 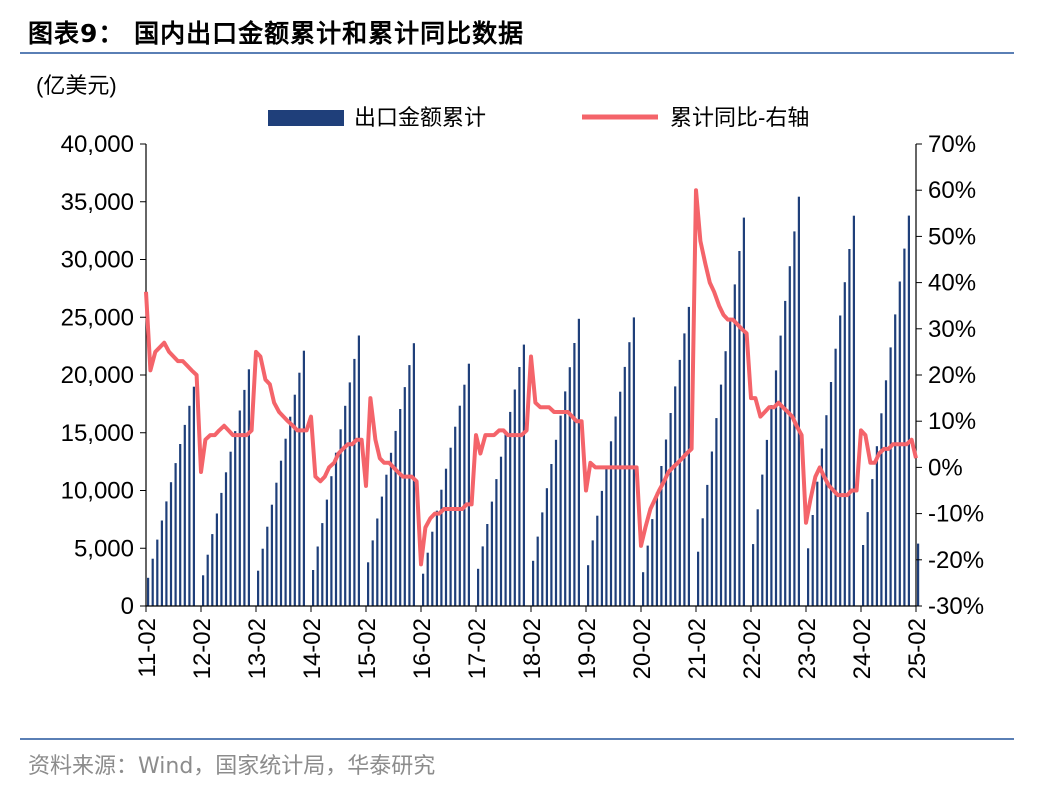 I want to click on right-tick-label: 10%, so click(x=952, y=421).